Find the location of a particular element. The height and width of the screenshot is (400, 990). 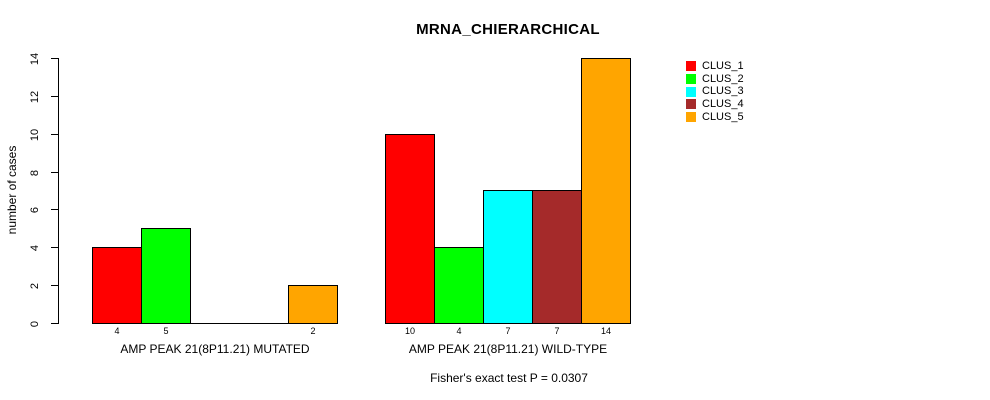

legend-item: CLUS_3 is located at coordinates (715, 91).